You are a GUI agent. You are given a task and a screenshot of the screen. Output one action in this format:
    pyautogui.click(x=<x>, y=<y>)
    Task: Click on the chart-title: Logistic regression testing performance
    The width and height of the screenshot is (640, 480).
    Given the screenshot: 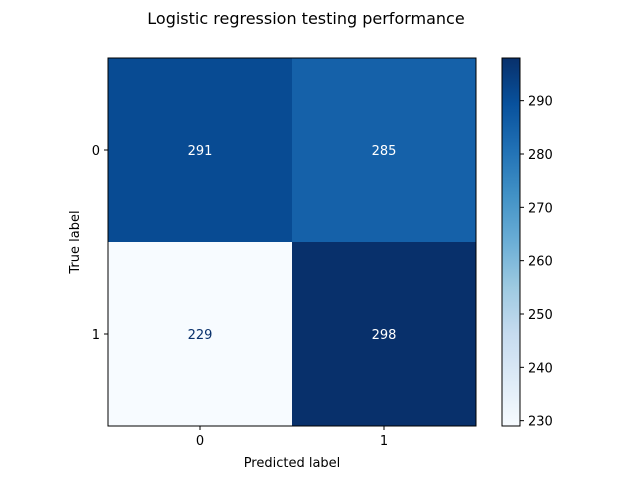 What is the action you would take?
    pyautogui.click(x=305, y=18)
    